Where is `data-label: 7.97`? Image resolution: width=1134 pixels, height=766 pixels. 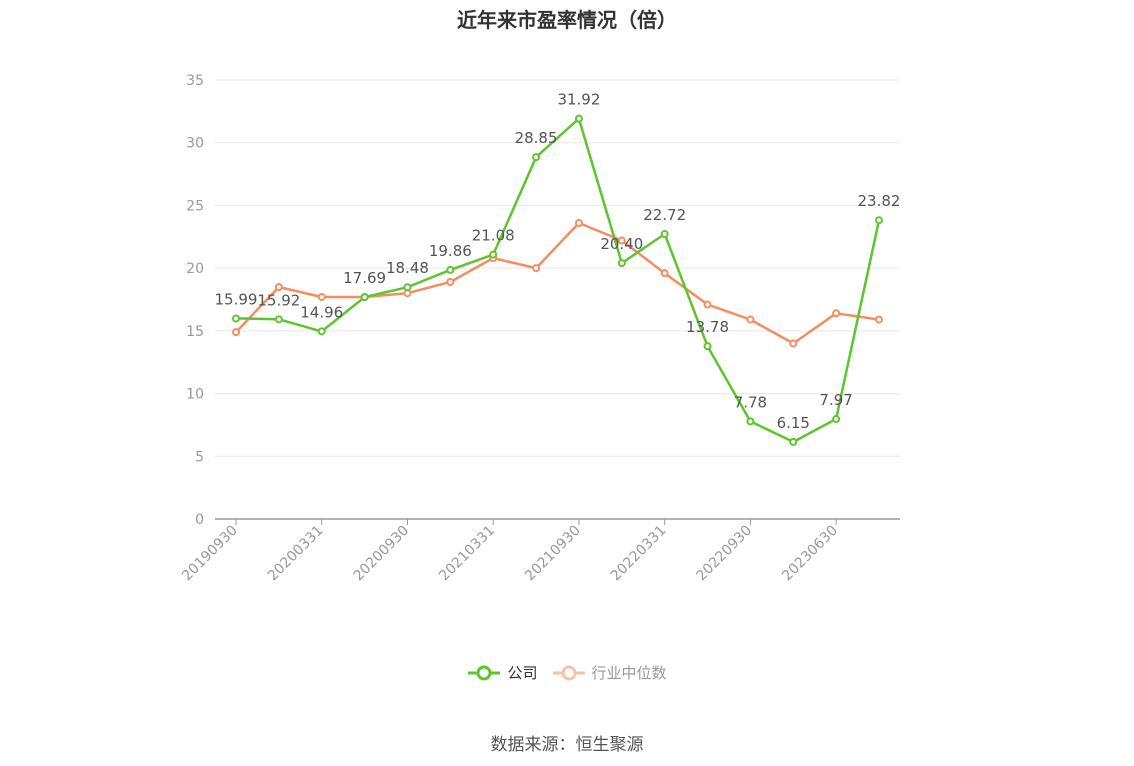 data-label: 7.97 is located at coordinates (835, 400).